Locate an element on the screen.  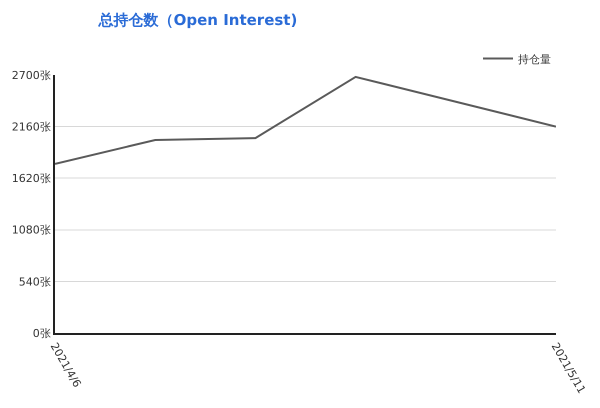
chart-title: 总持仓数（Open Interest) is located at coordinates (198, 19).